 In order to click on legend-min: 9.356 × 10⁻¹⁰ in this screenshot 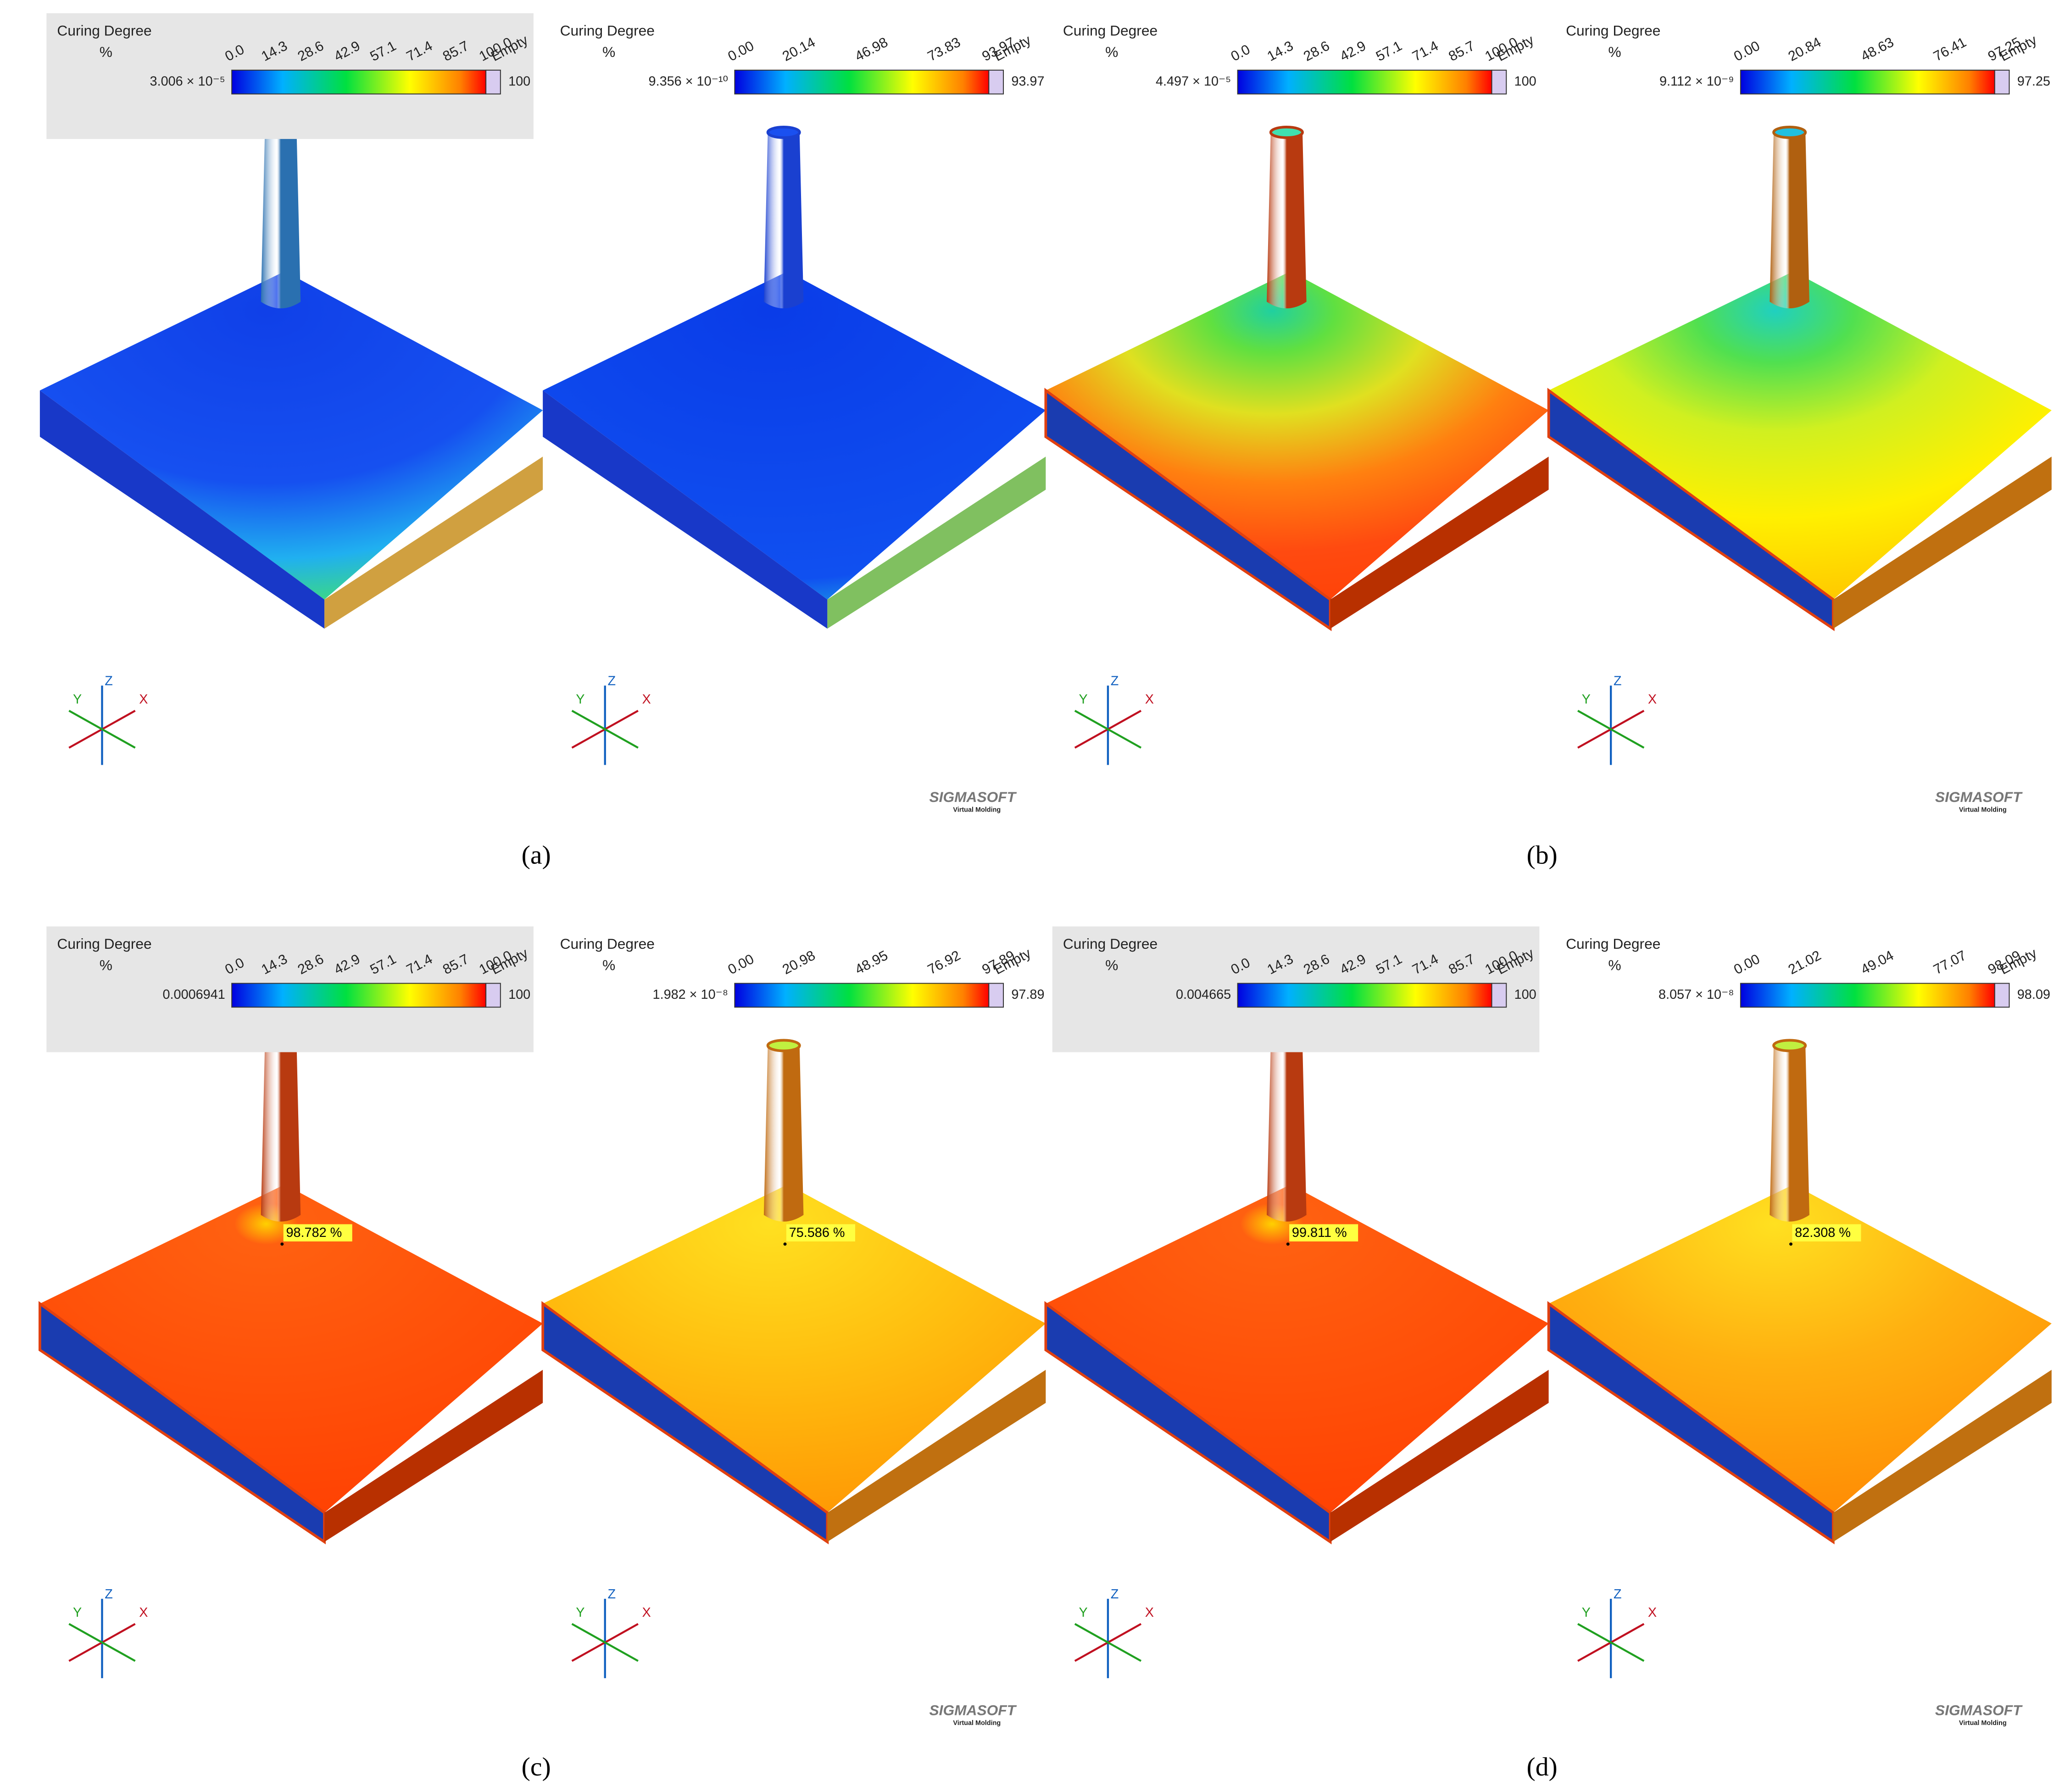, I will do `click(689, 81)`.